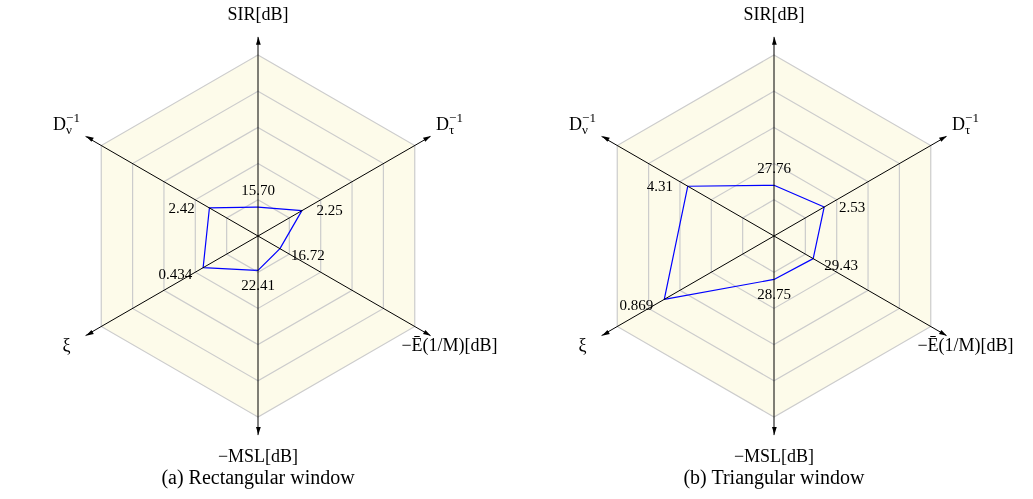  What do you see at coordinates (774, 478) in the screenshot?
I see `text: (b) Triangular window` at bounding box center [774, 478].